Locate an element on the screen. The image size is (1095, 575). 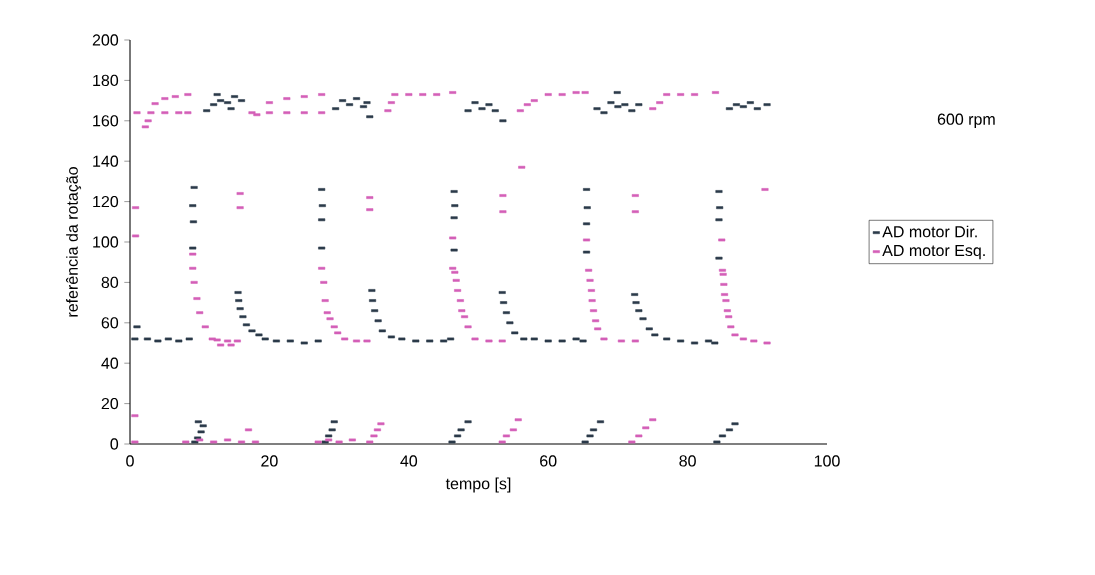
y-tick-label: 140 is located at coordinates (106, 161).